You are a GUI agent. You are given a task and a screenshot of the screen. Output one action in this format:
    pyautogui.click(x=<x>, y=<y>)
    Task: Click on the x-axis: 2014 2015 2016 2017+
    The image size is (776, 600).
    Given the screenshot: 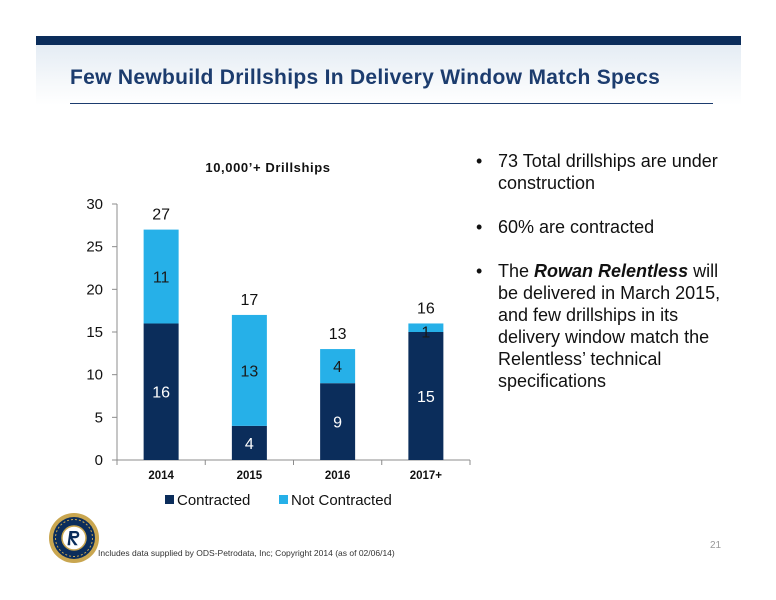 What is the action you would take?
    pyautogui.click(x=293, y=470)
    